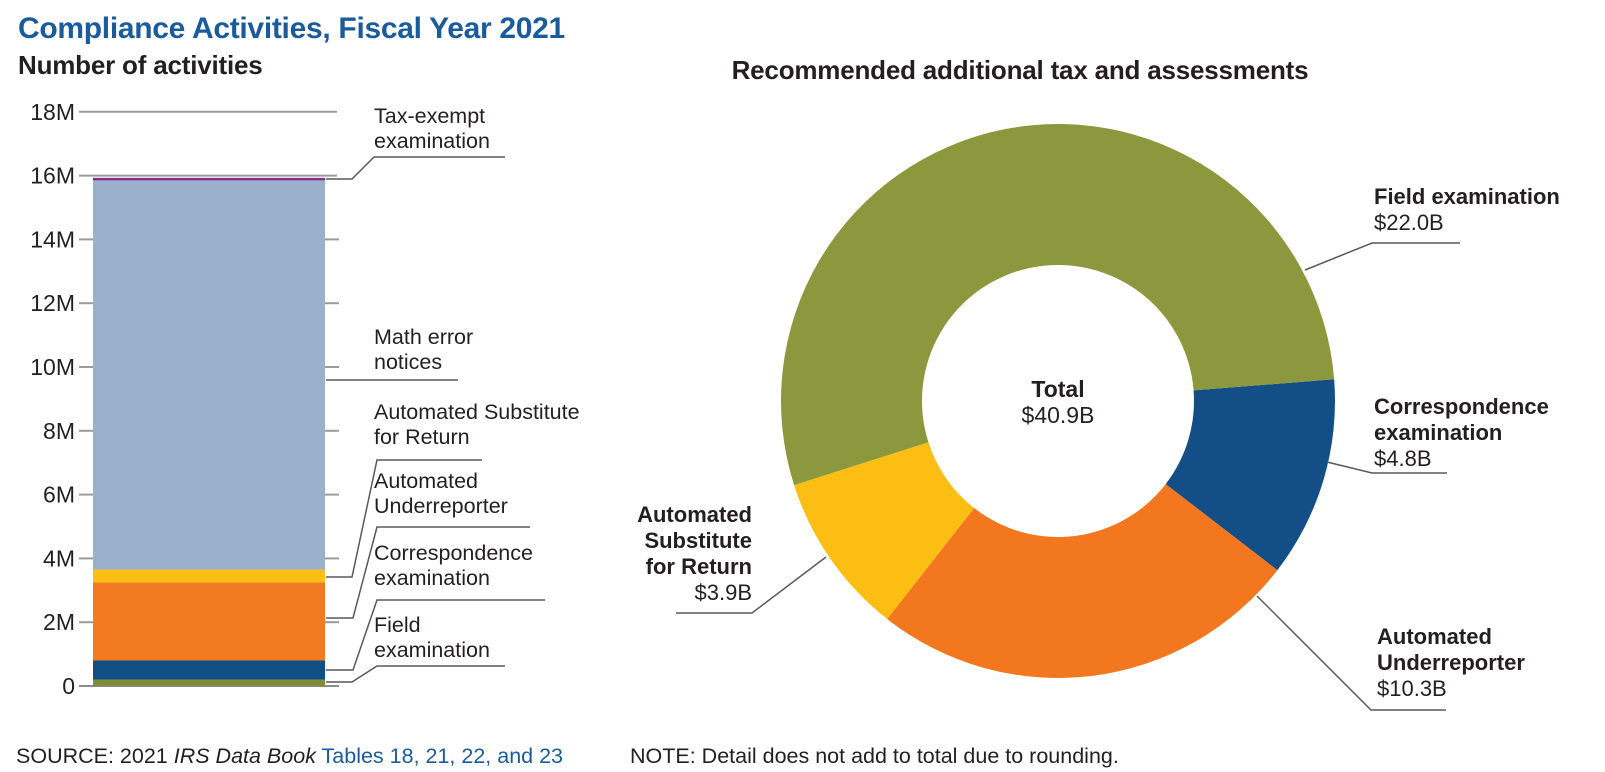  I want to click on donut-center-value: $40.9B, so click(1058, 415).